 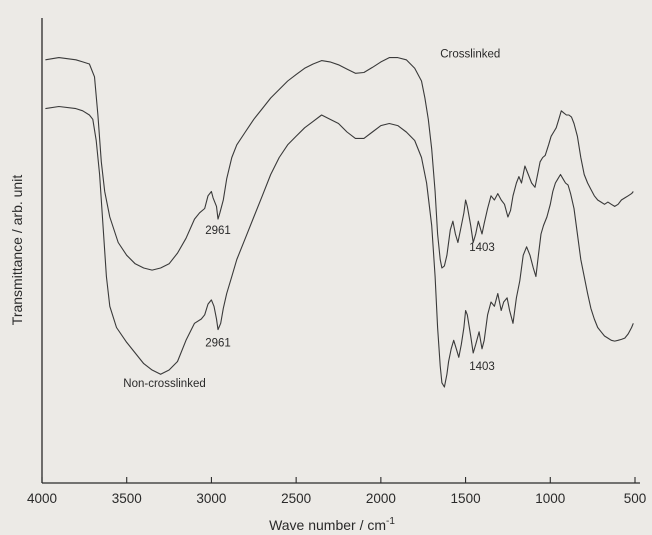 I want to click on x-tick-label: 500, so click(x=635, y=498).